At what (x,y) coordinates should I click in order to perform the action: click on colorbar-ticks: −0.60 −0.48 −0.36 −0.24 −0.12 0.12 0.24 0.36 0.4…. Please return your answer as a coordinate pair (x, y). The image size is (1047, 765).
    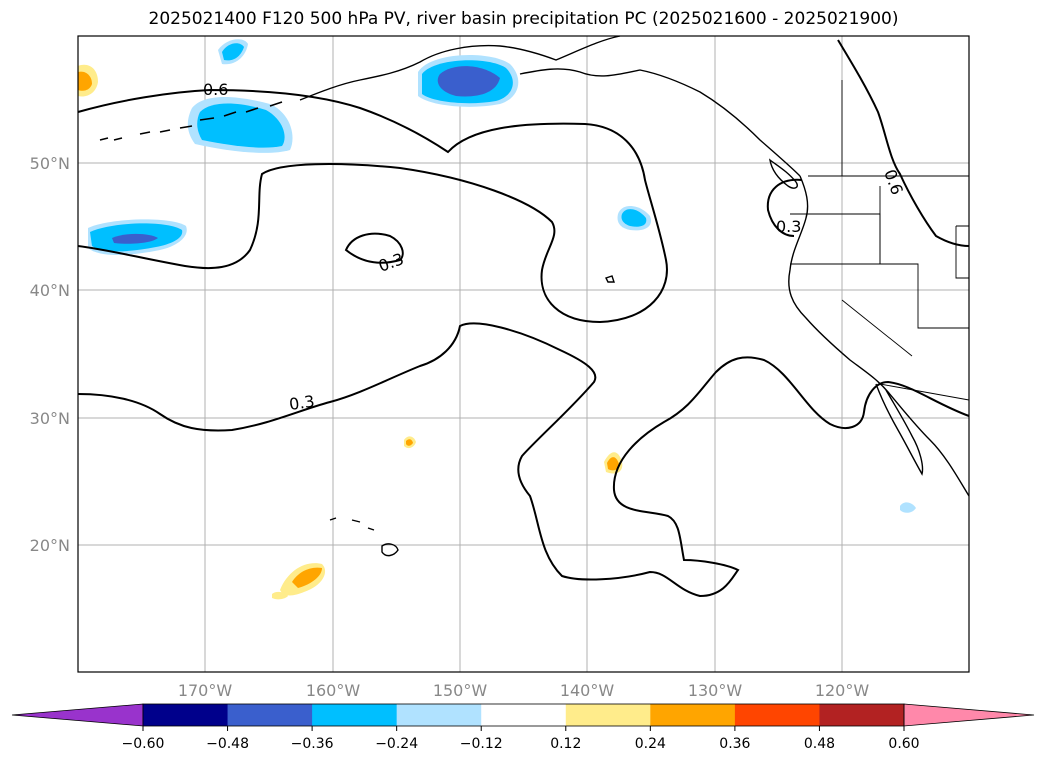
    Looking at the image, I should click on (521, 739).